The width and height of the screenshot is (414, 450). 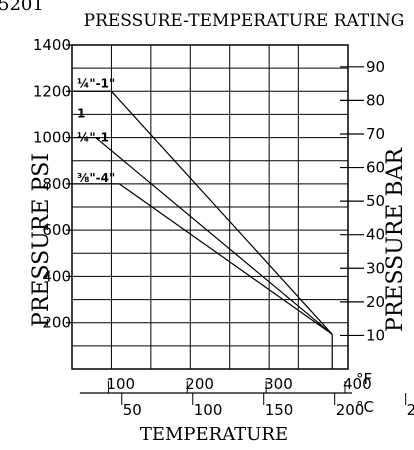 I want to click on celsius-tick-label: 200, so click(x=350, y=410).